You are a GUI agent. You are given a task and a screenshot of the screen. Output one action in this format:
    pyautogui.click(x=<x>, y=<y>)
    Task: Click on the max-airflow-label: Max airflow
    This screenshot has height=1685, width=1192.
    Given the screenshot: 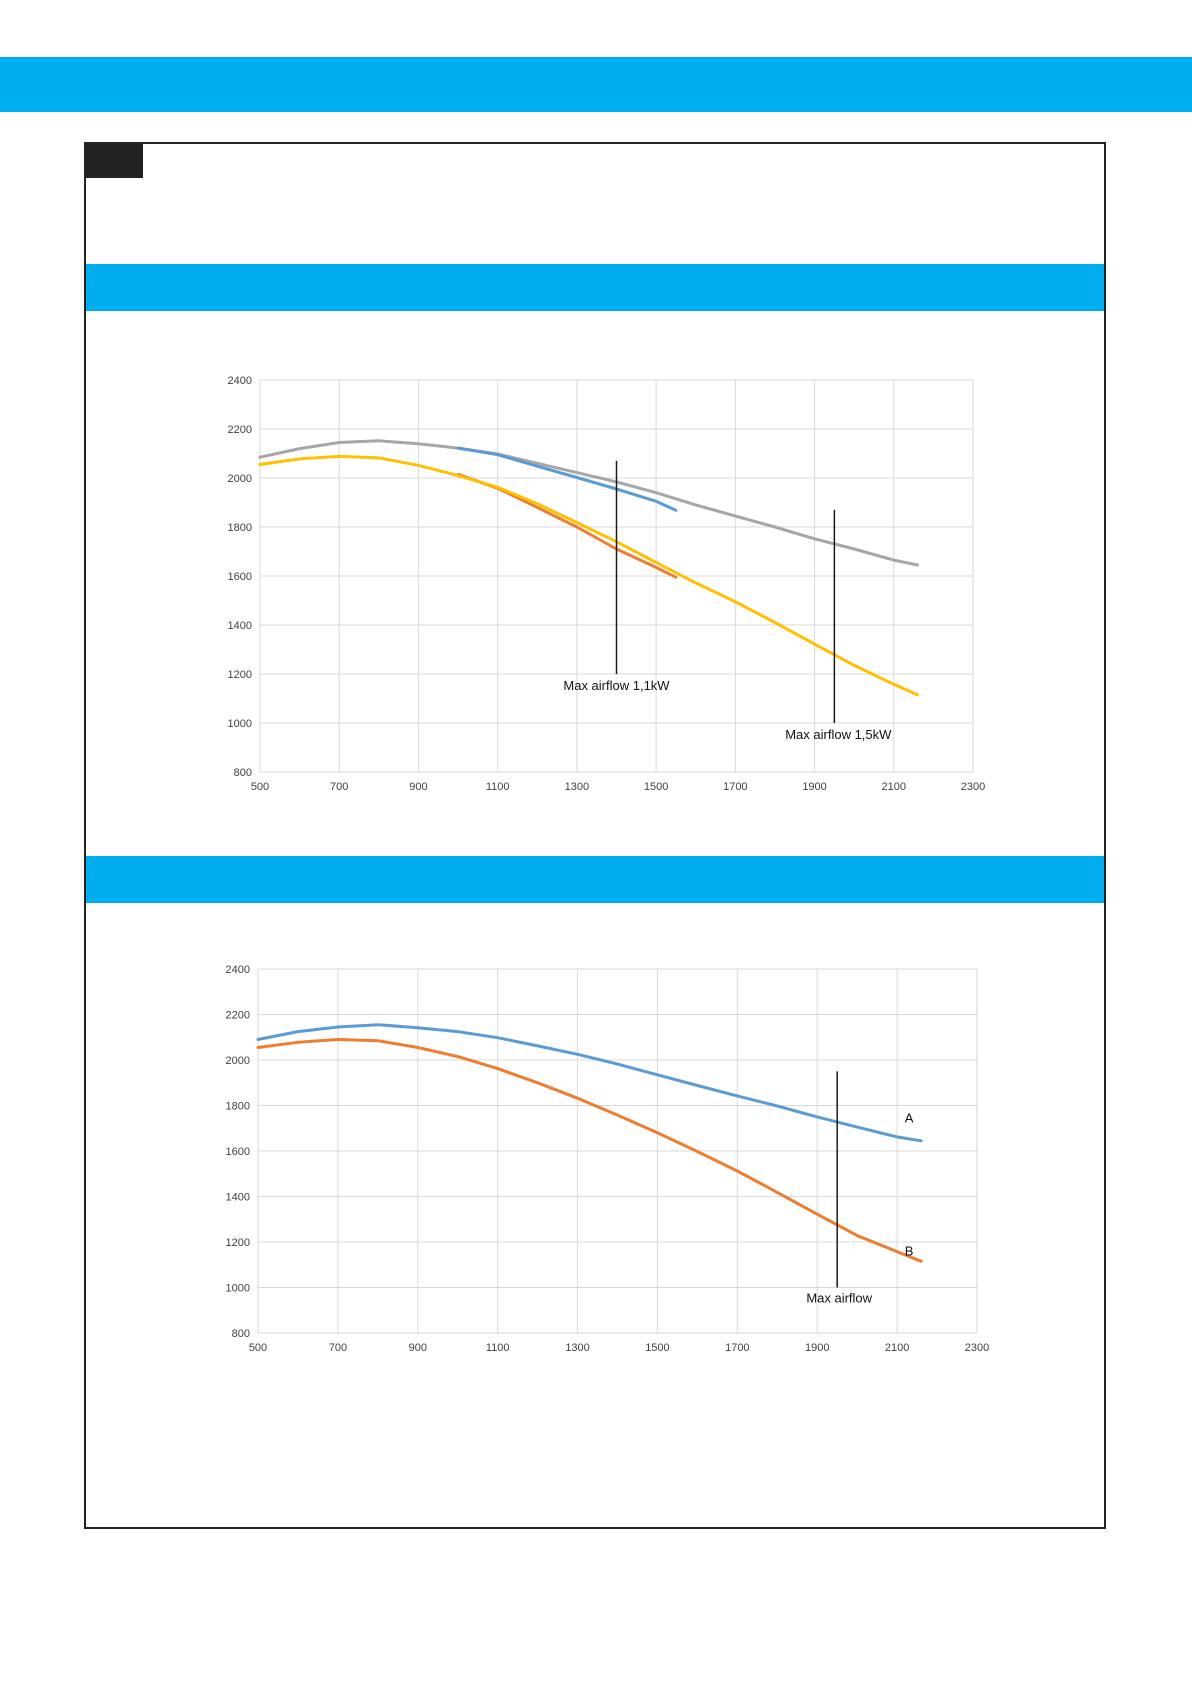 What is the action you would take?
    pyautogui.click(x=839, y=1297)
    